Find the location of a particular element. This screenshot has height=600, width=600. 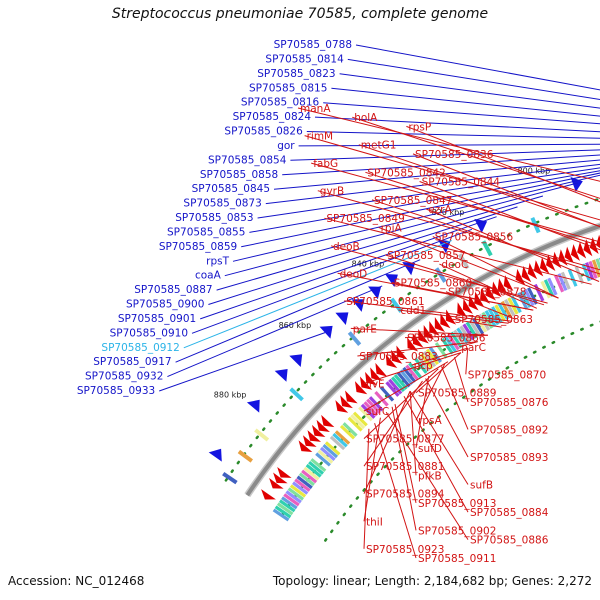

right-gene-label: SP70585_0866 is located at coordinates (446, 339).